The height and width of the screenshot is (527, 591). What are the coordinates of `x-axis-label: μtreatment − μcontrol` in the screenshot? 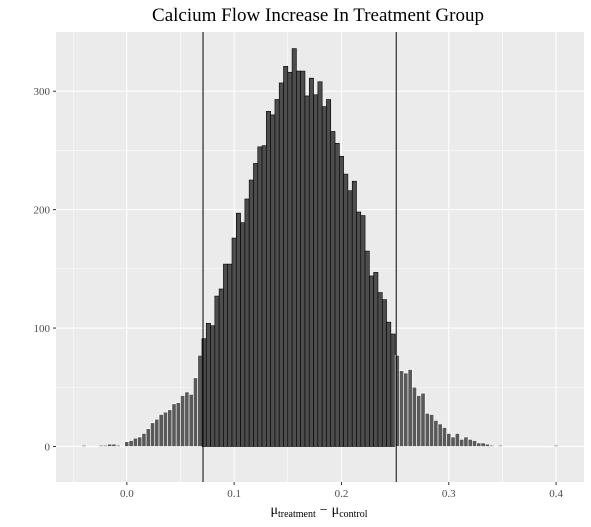 It's located at (318, 511).